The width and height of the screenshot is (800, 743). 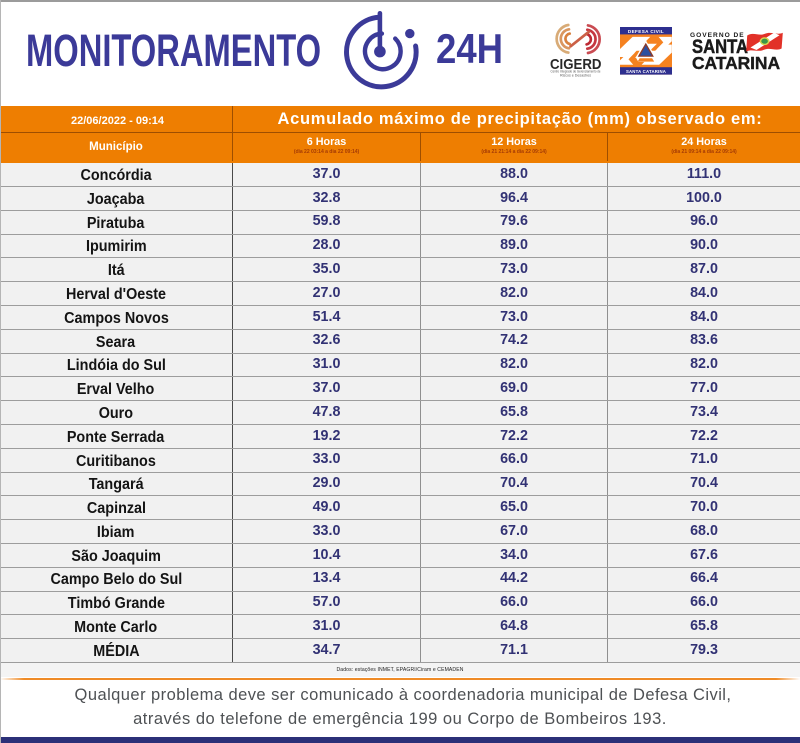 I want to click on svg-text: Riscos e Desastres, so click(x=575, y=76).